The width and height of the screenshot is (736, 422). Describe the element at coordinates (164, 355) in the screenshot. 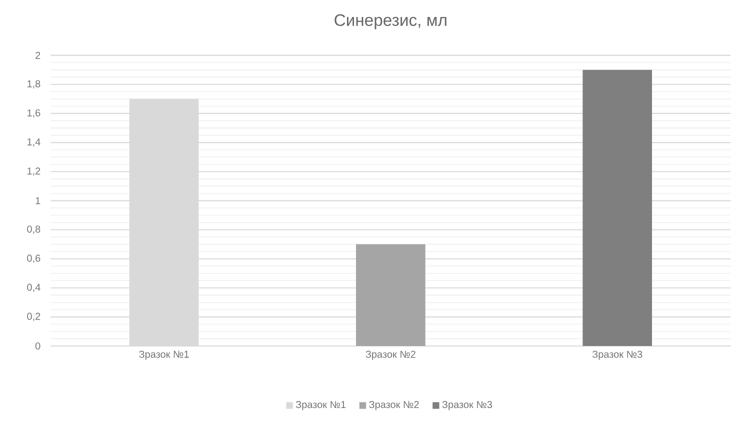

I see `x-tick-label: Зразок №1` at that location.